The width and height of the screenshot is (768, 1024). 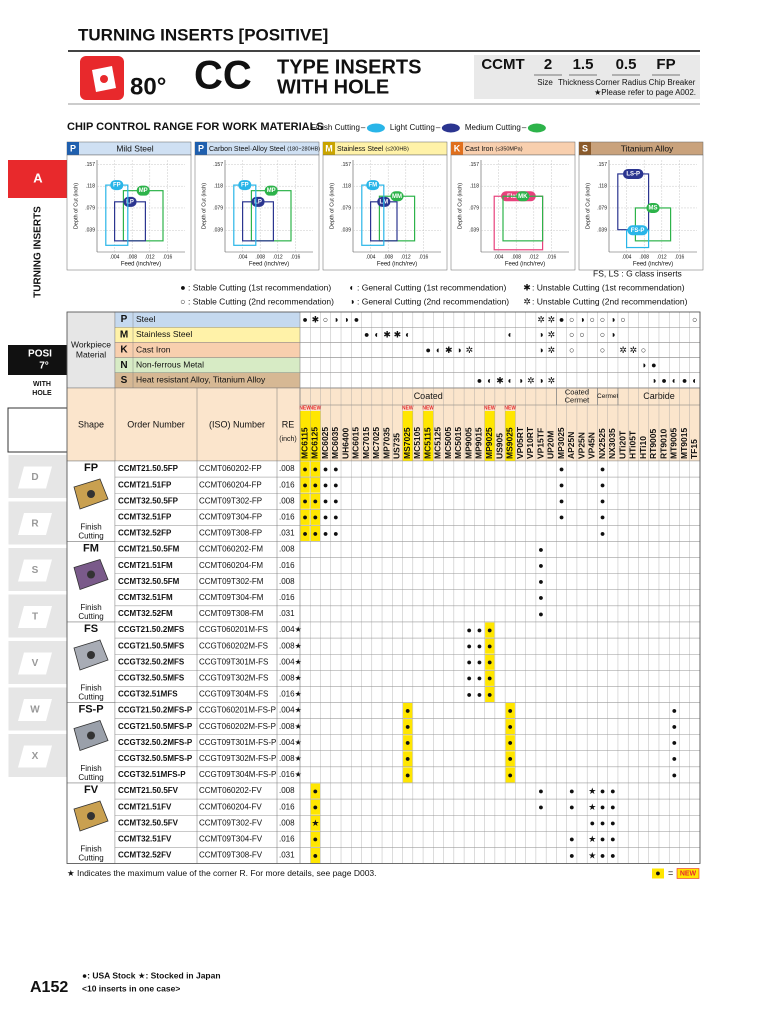 I want to click on chip-title: CHIP CONTROL RANGE FOR WORK MATERIALS, so click(x=195, y=127).